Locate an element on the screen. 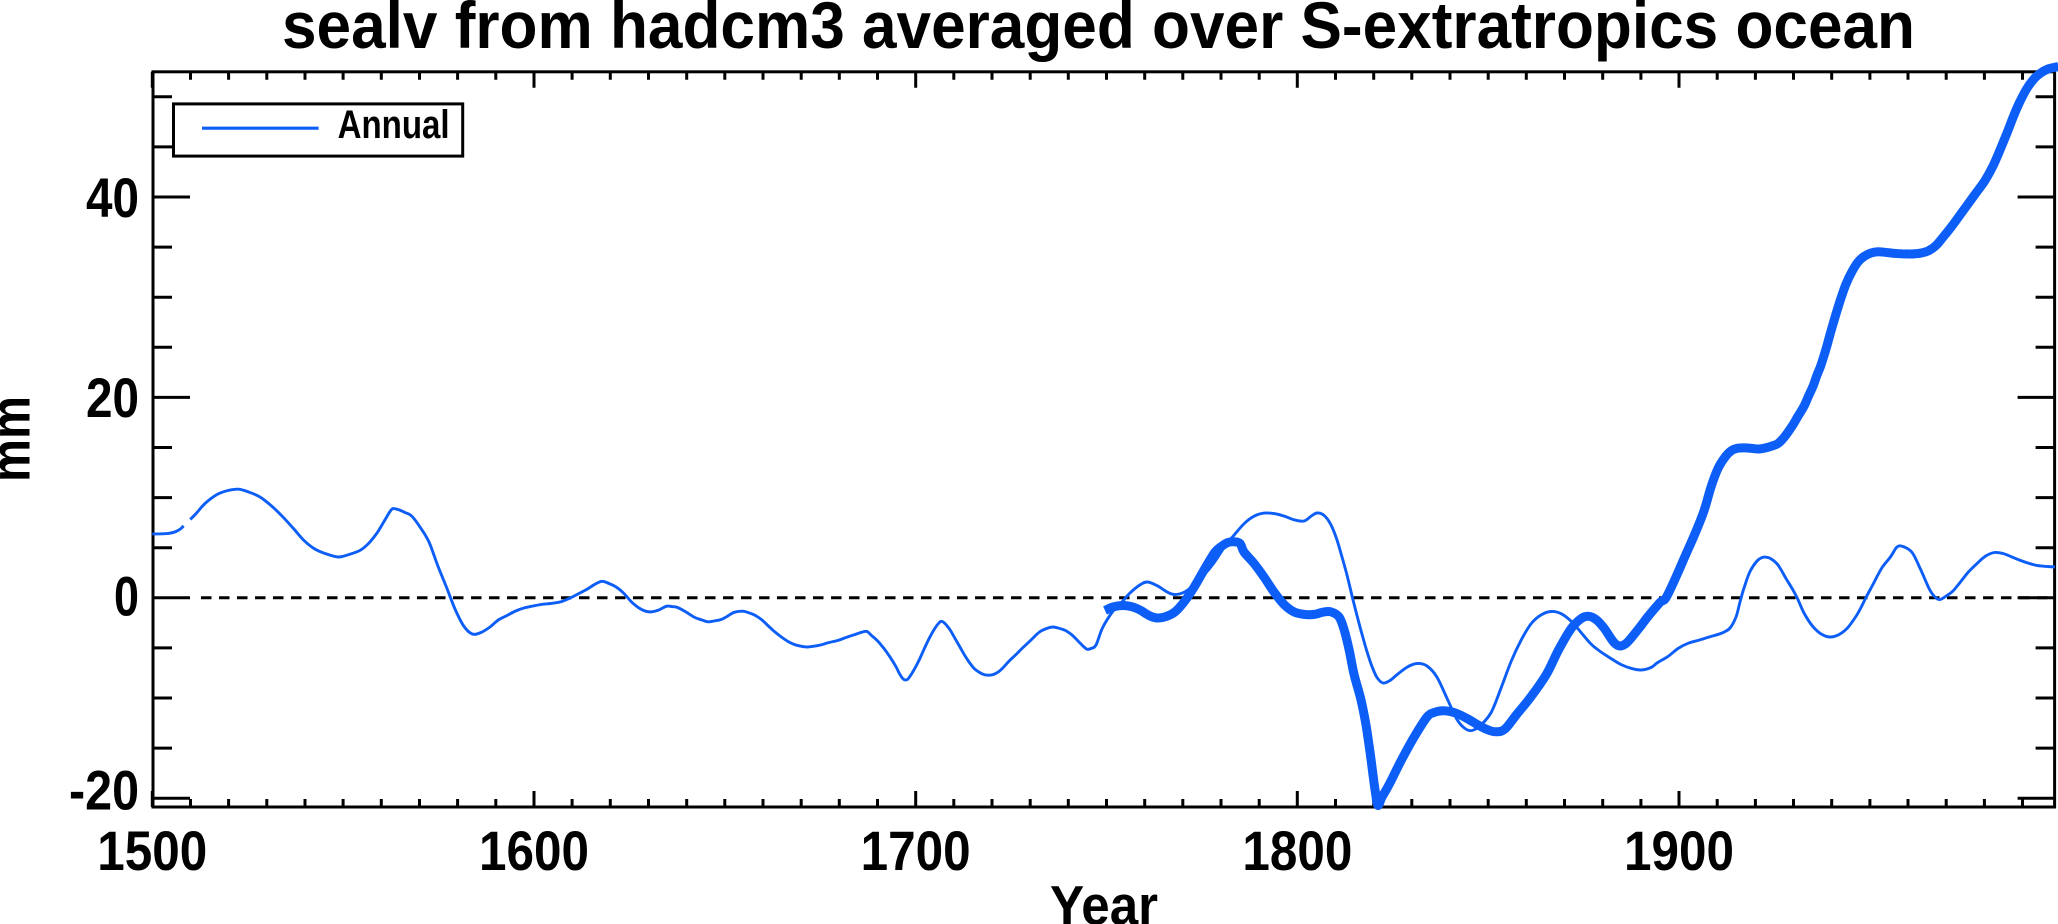 The height and width of the screenshot is (924, 2058). svg-text: 1700 is located at coordinates (916, 850).